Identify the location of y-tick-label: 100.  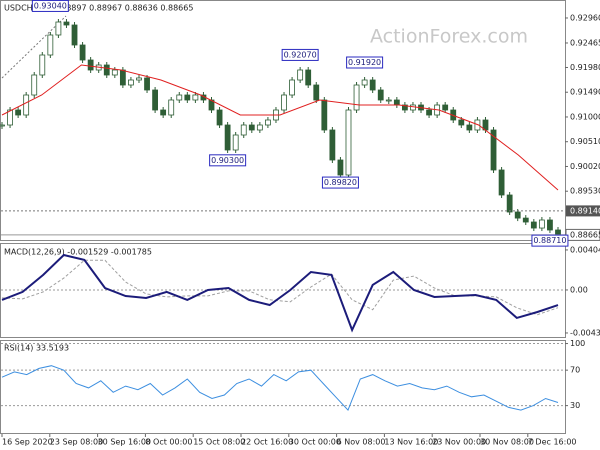
(577, 343).